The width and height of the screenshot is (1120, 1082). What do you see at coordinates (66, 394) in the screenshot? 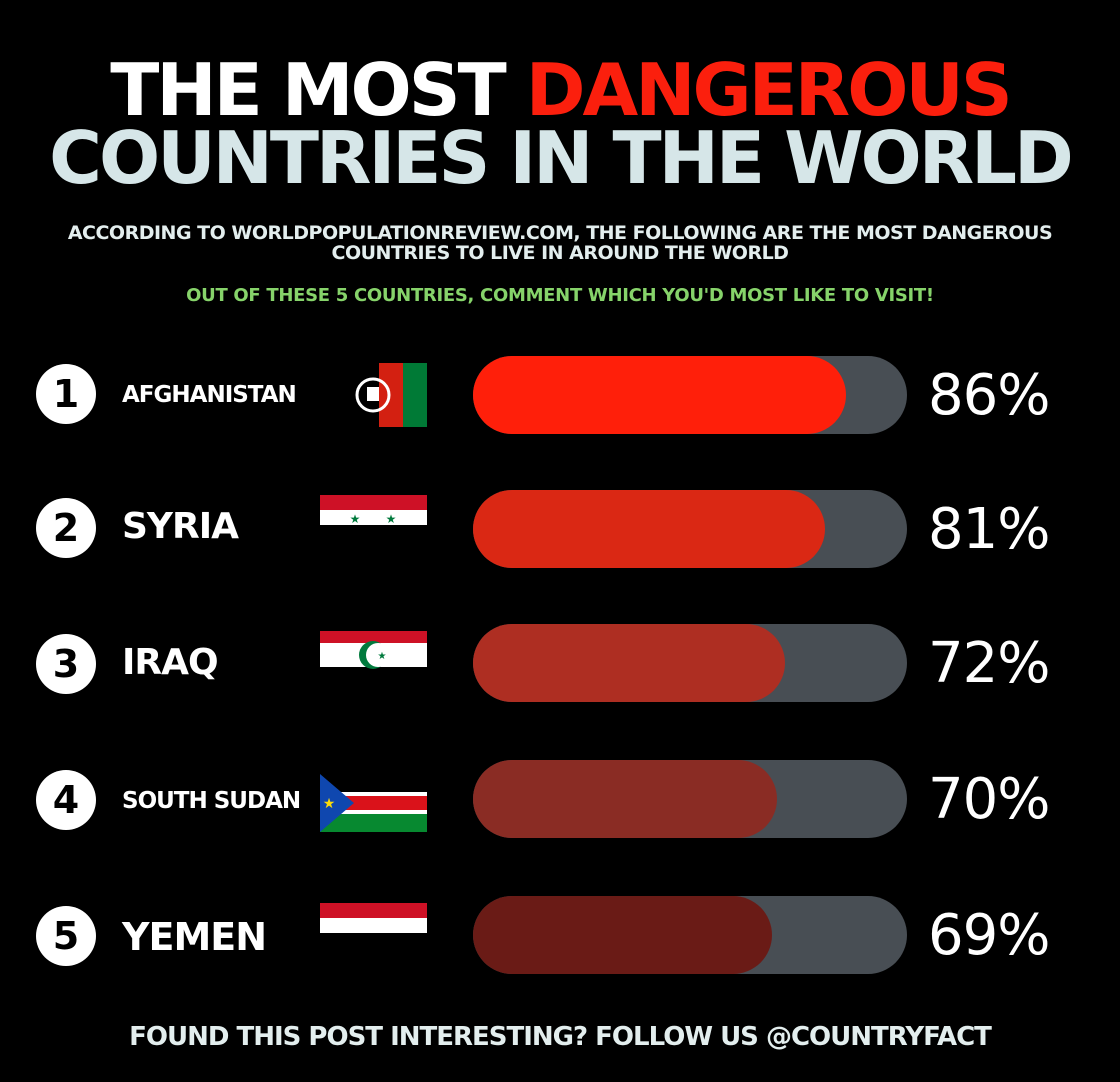
I see `rank-badge: 1` at bounding box center [66, 394].